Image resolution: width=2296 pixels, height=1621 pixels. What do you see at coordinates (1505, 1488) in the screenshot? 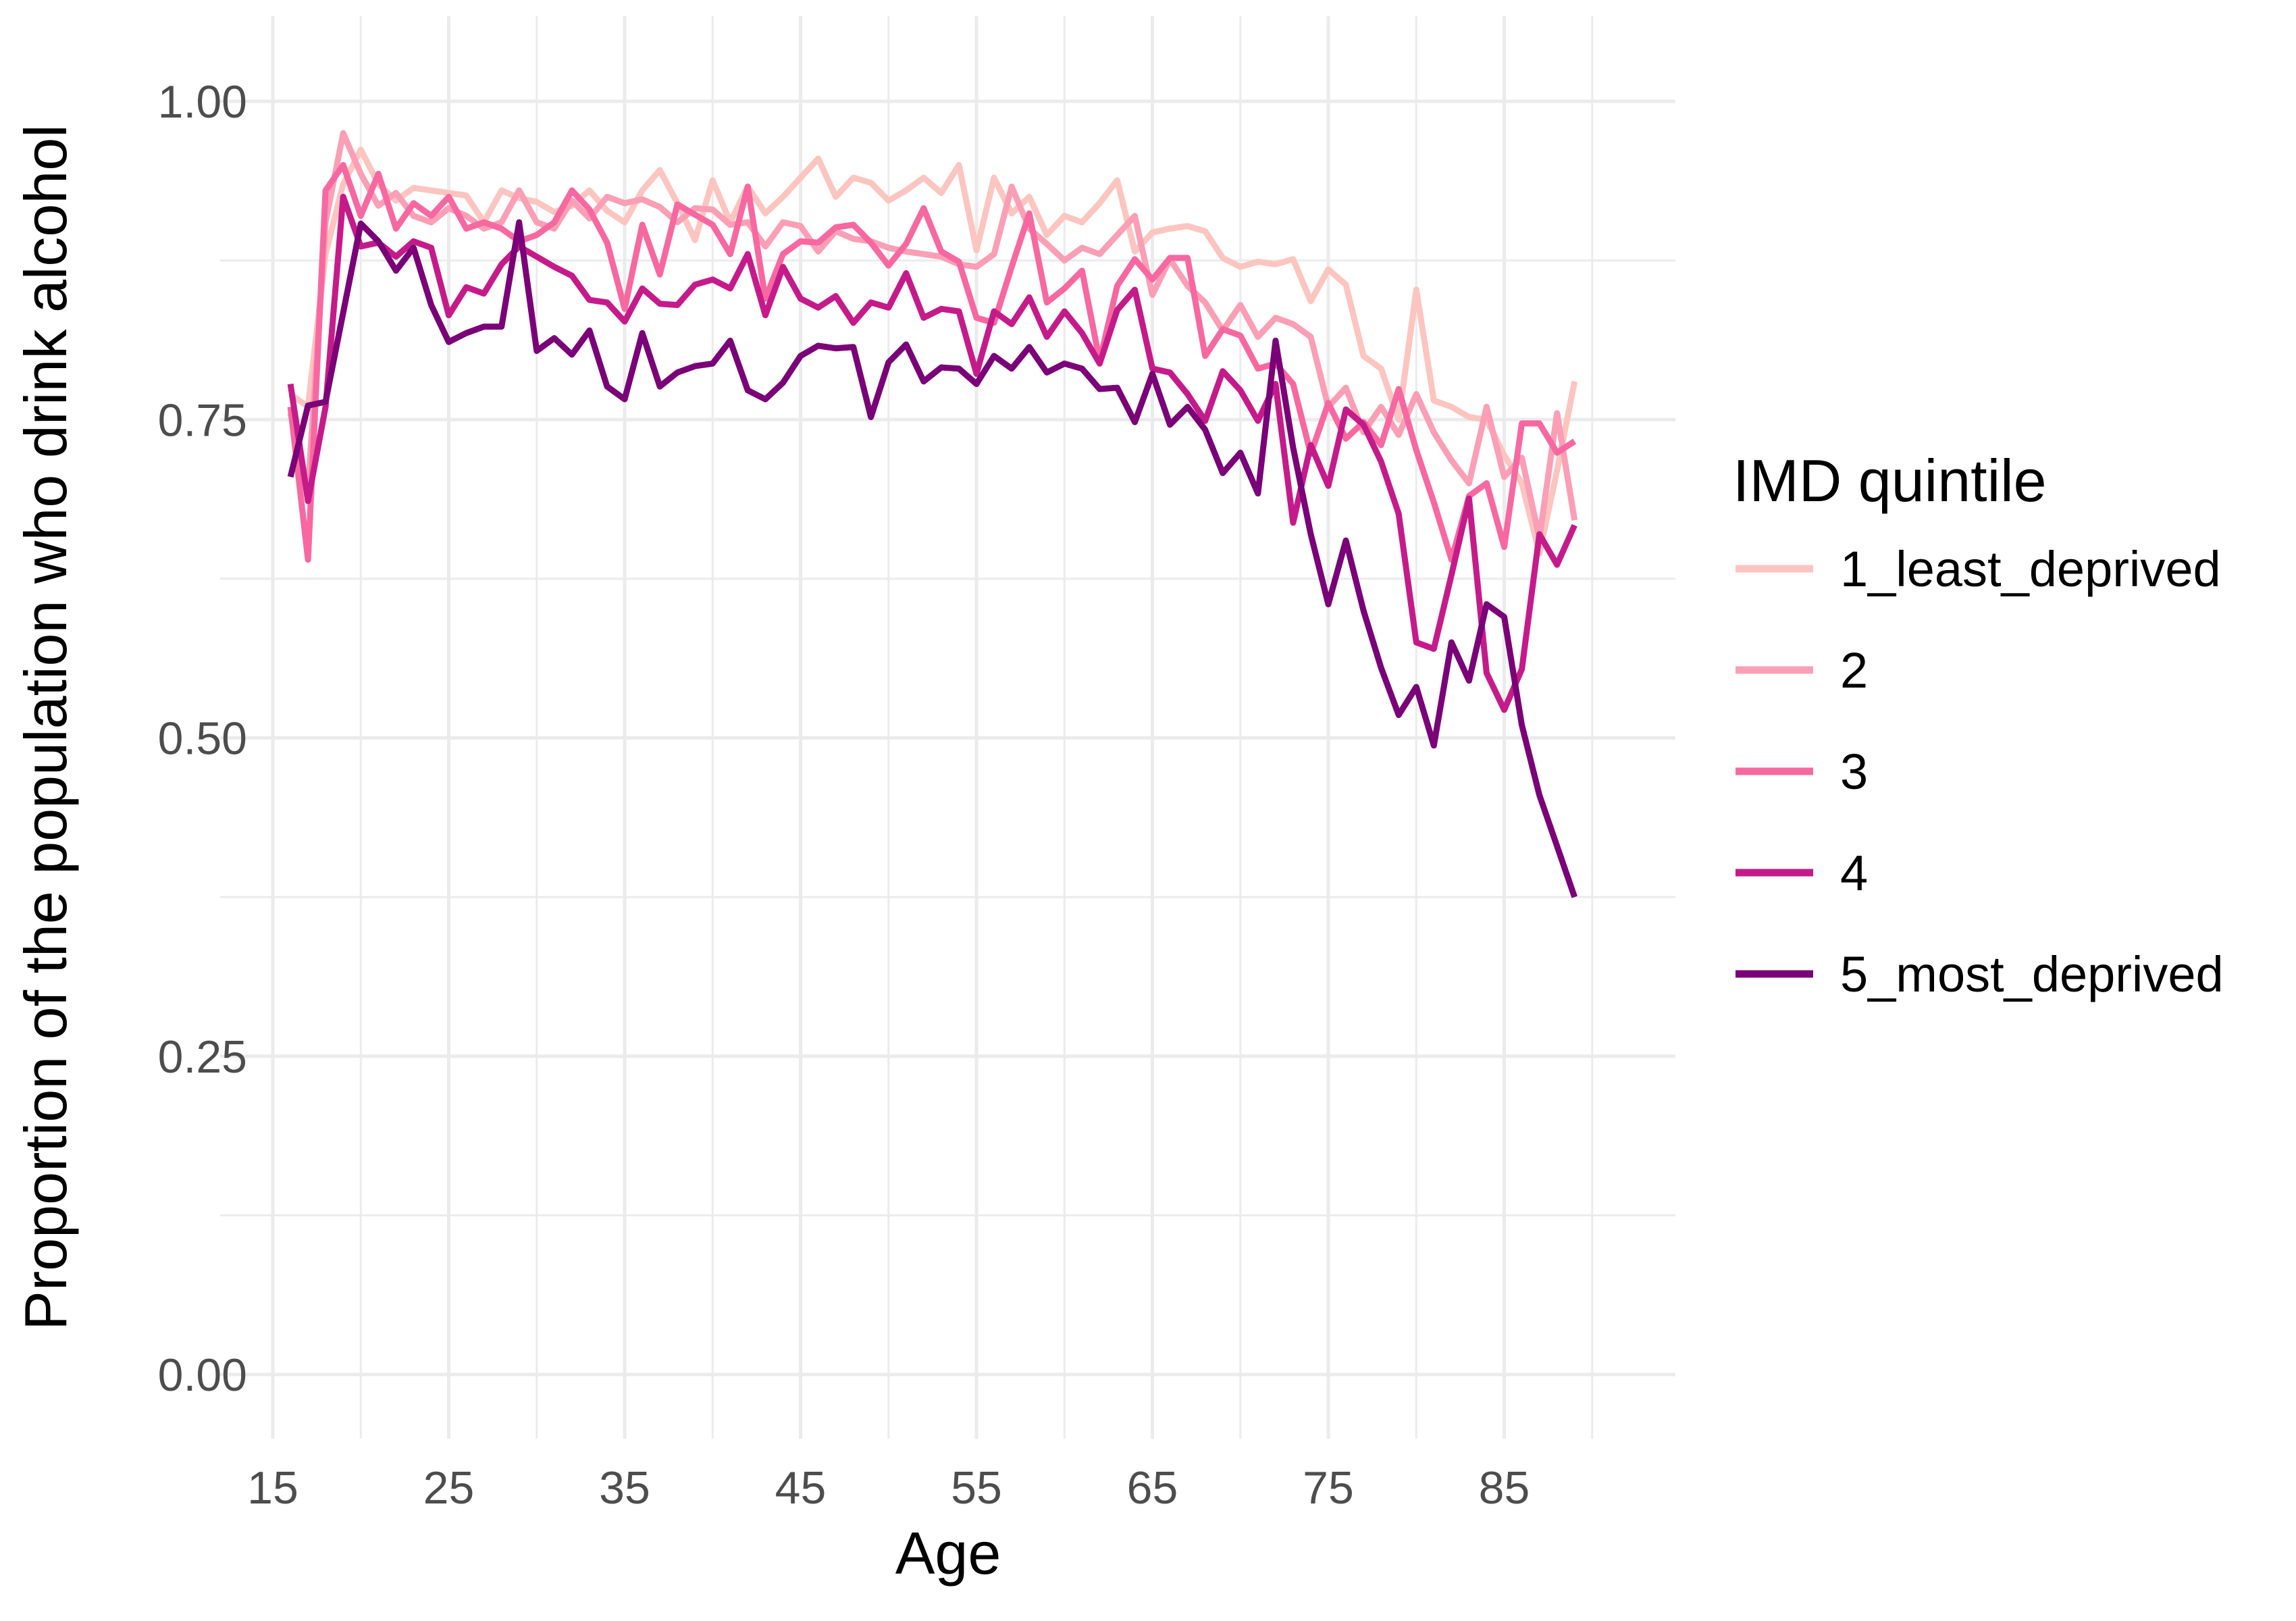
I see `x-tick-label-85: 85` at bounding box center [1505, 1488].